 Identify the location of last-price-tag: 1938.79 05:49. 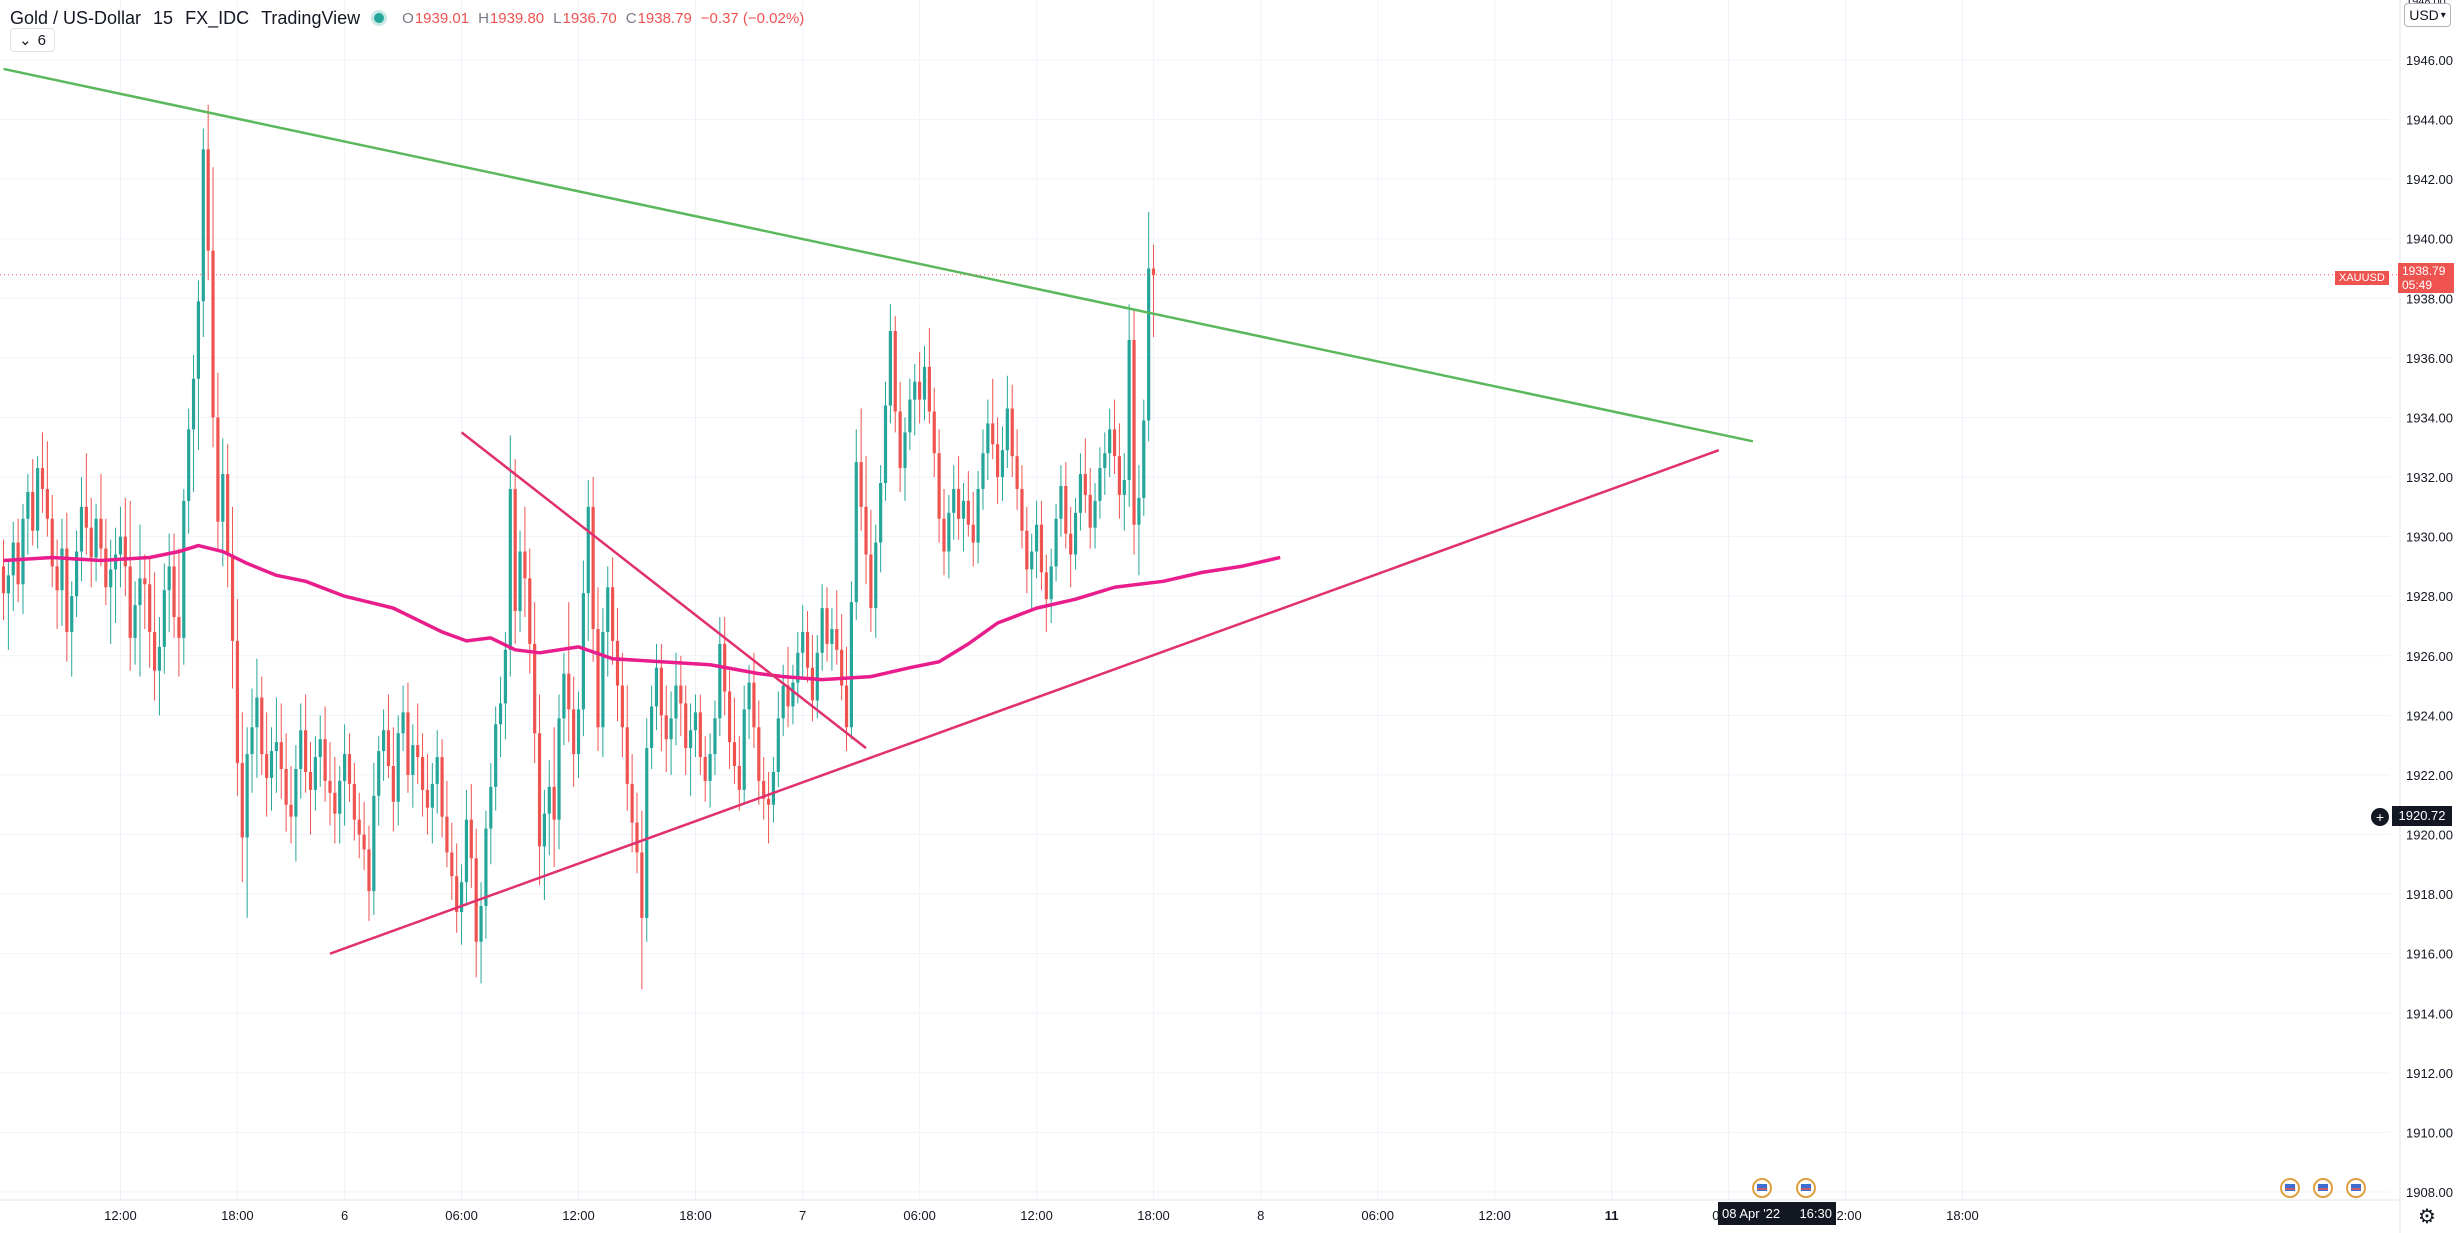
(2426, 278).